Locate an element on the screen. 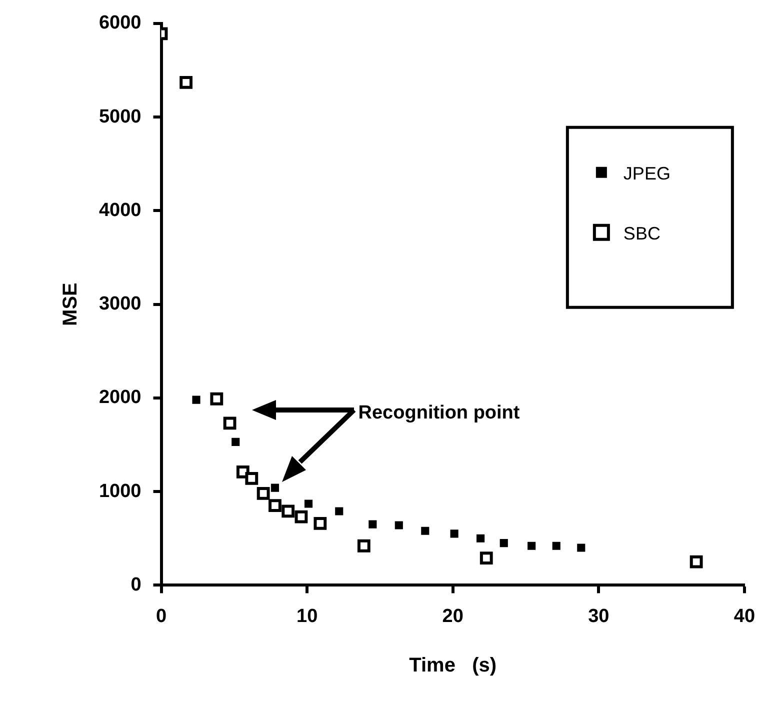 The image size is (767, 704). x-tick-label: 40 is located at coordinates (745, 616).